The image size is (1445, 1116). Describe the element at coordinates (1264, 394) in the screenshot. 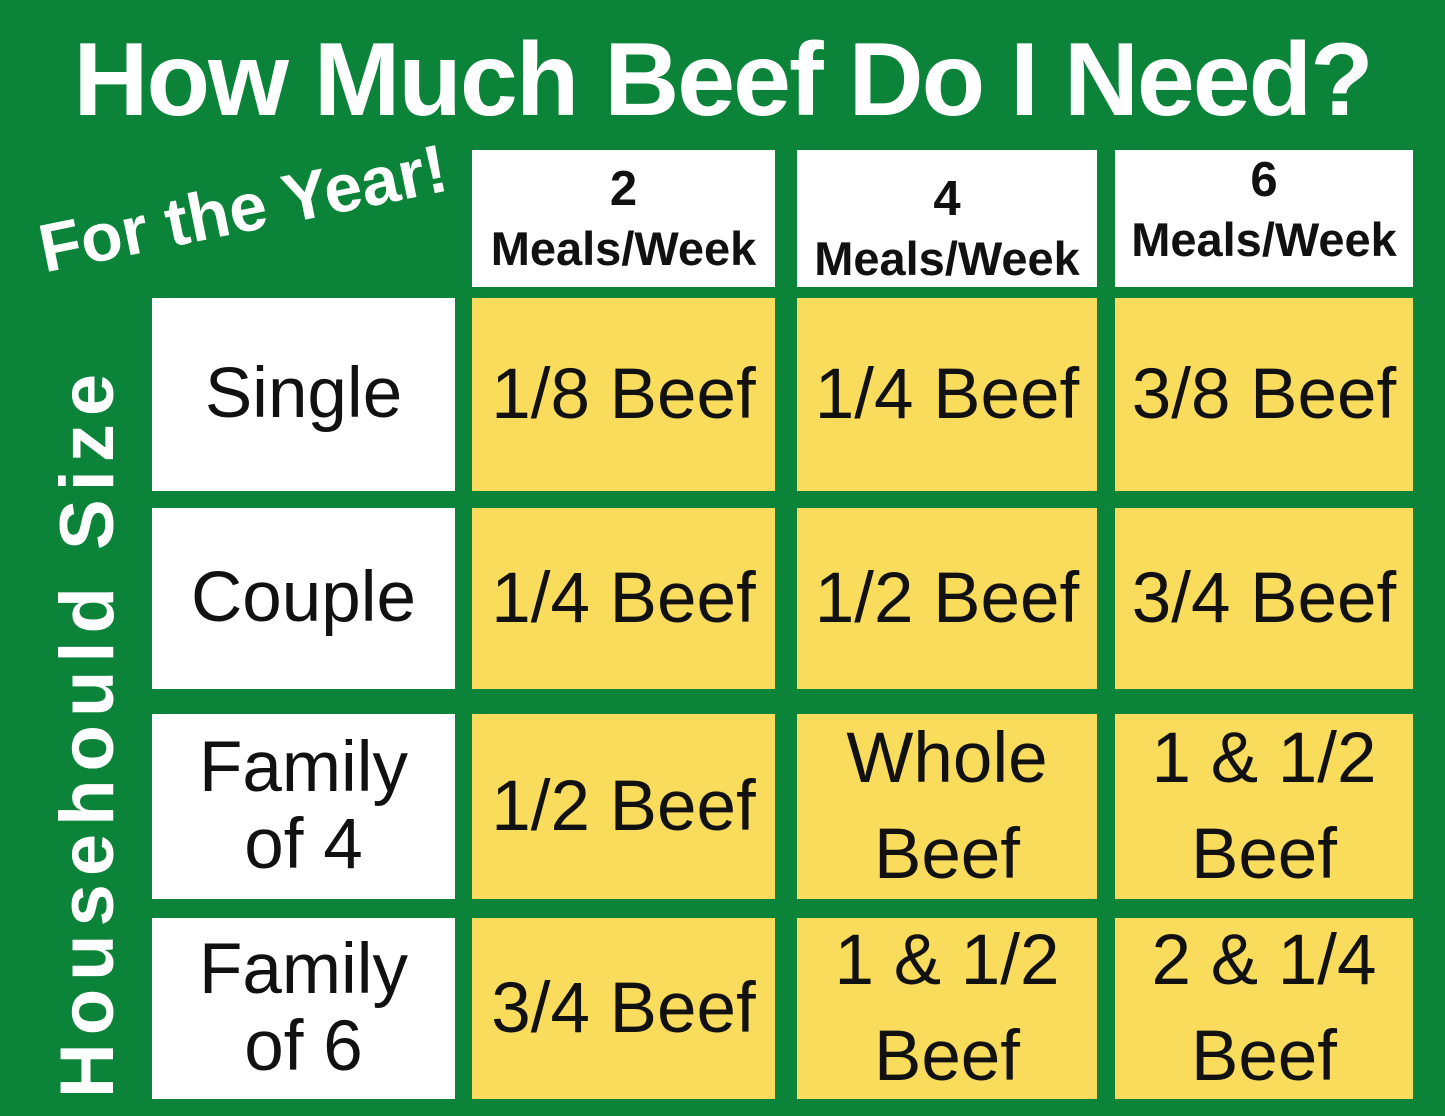

I see `cell-single-6meals: 3/8 Beef` at that location.